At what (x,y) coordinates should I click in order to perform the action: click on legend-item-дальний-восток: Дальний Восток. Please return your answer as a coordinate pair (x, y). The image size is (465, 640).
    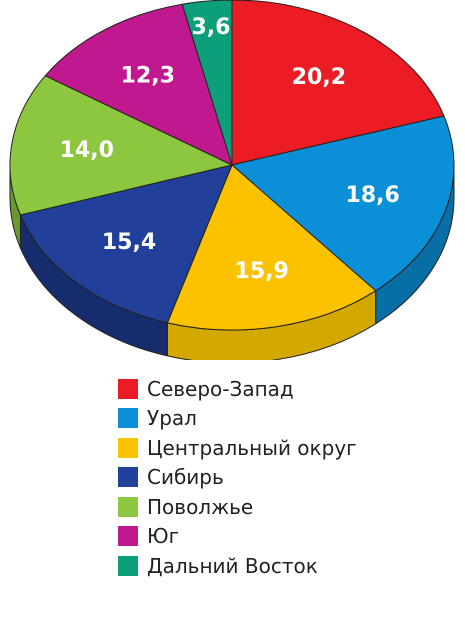
    Looking at the image, I should click on (237, 566).